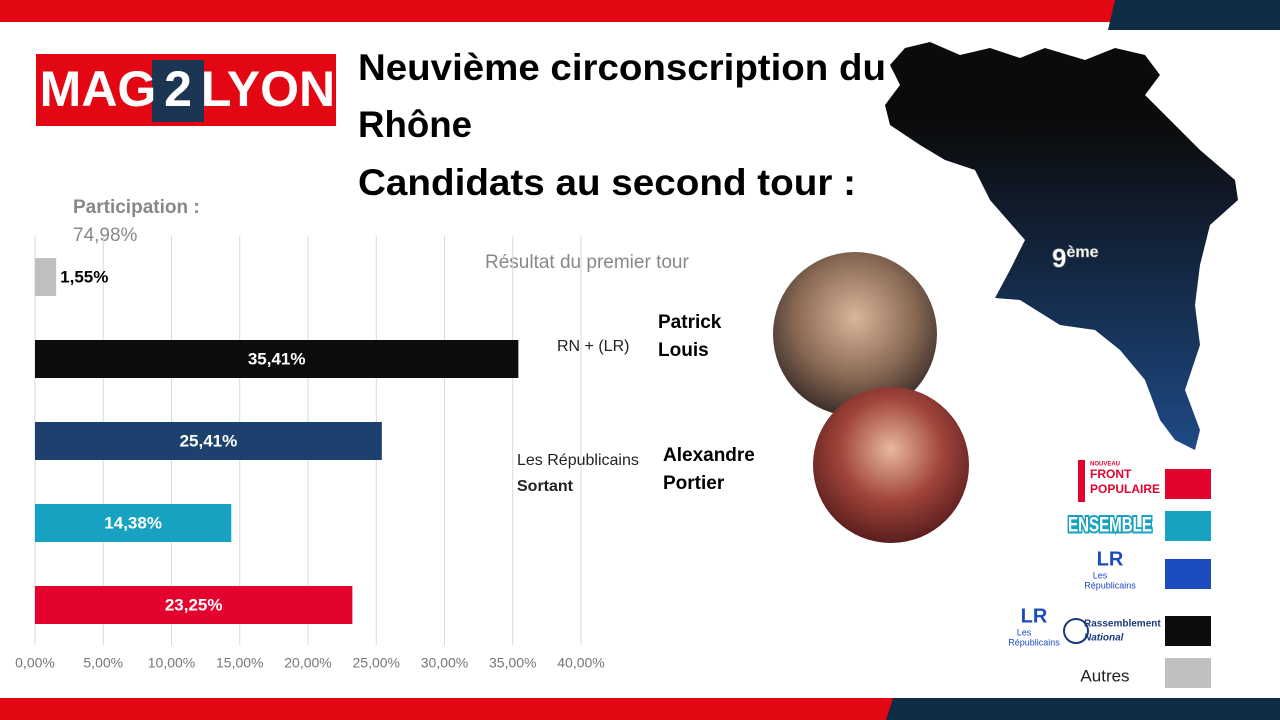 The height and width of the screenshot is (720, 1280). Describe the element at coordinates (268, 89) in the screenshot. I see `logo-text: LYON` at that location.